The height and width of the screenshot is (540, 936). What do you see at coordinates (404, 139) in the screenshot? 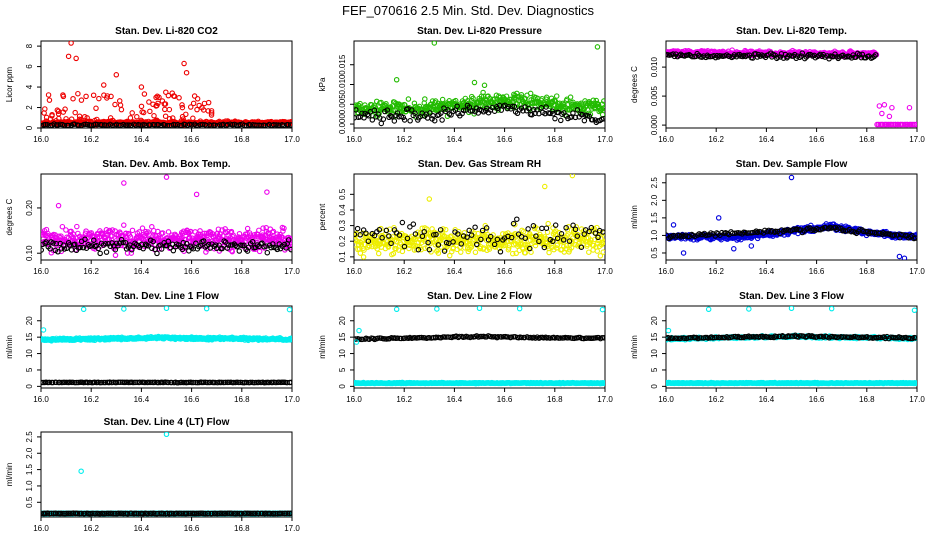
I see `x-tick-label: 16.2` at bounding box center [404, 139].